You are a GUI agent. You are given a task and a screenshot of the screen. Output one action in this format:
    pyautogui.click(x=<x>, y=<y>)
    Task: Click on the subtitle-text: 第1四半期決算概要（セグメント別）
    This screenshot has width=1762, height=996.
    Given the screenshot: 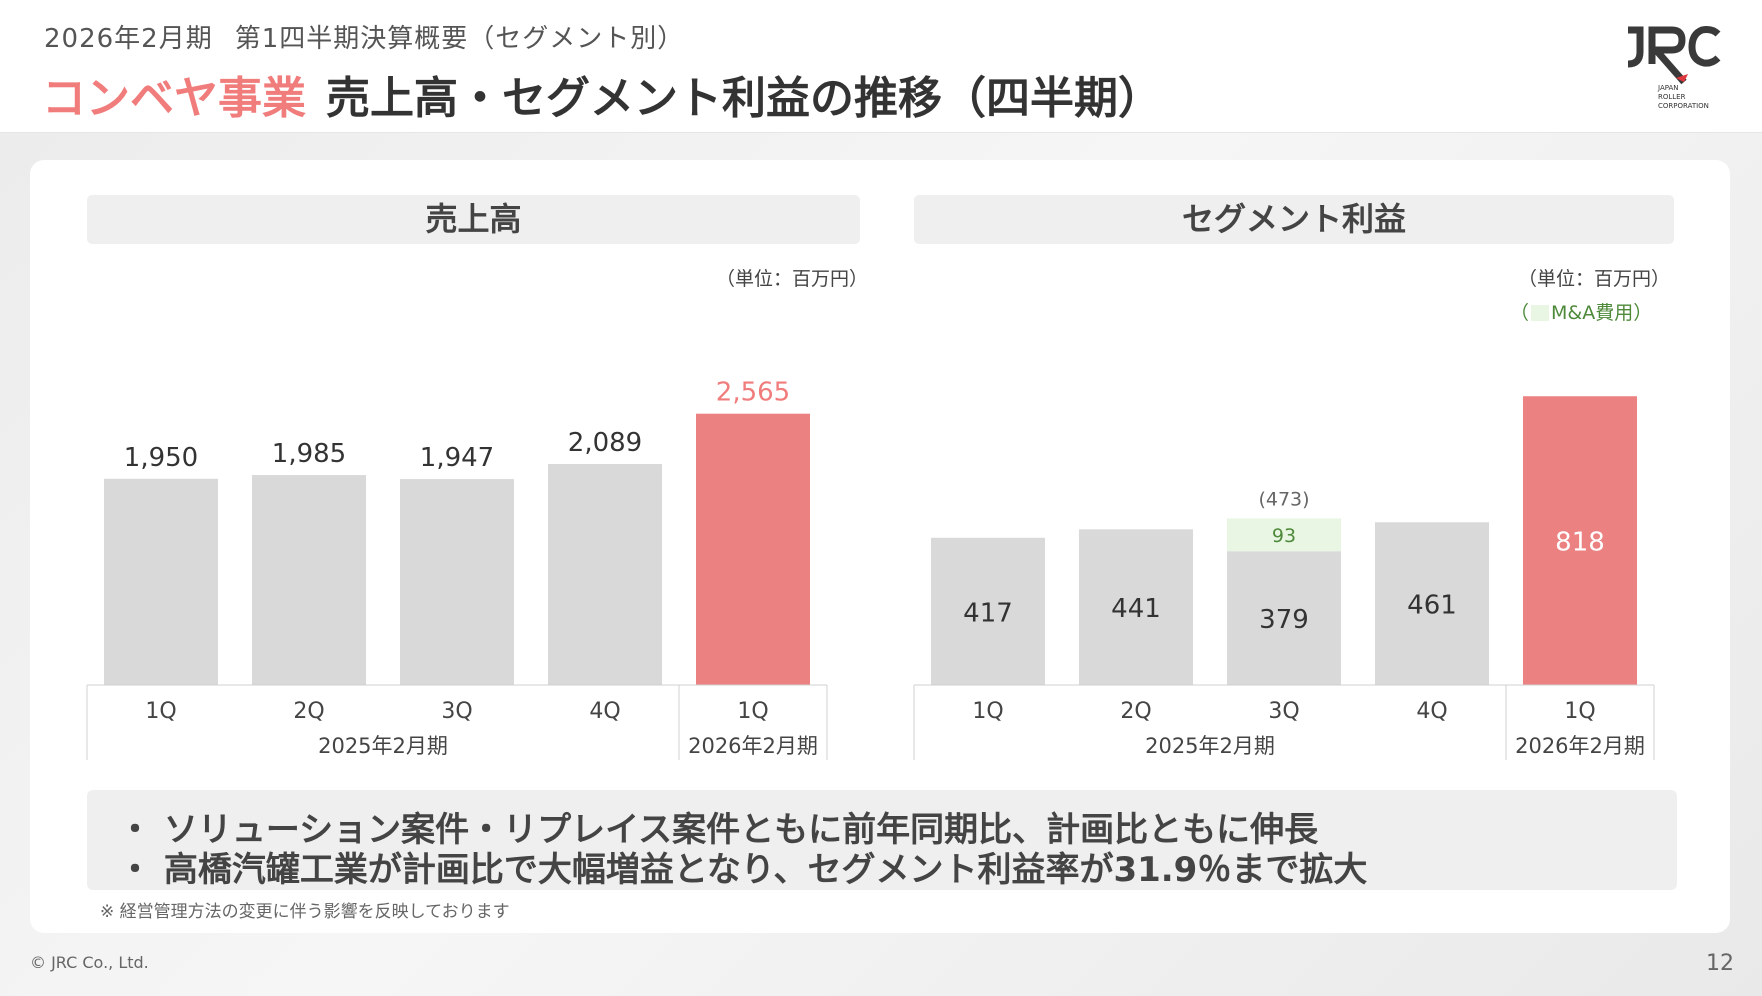 What is the action you would take?
    pyautogui.click(x=459, y=39)
    